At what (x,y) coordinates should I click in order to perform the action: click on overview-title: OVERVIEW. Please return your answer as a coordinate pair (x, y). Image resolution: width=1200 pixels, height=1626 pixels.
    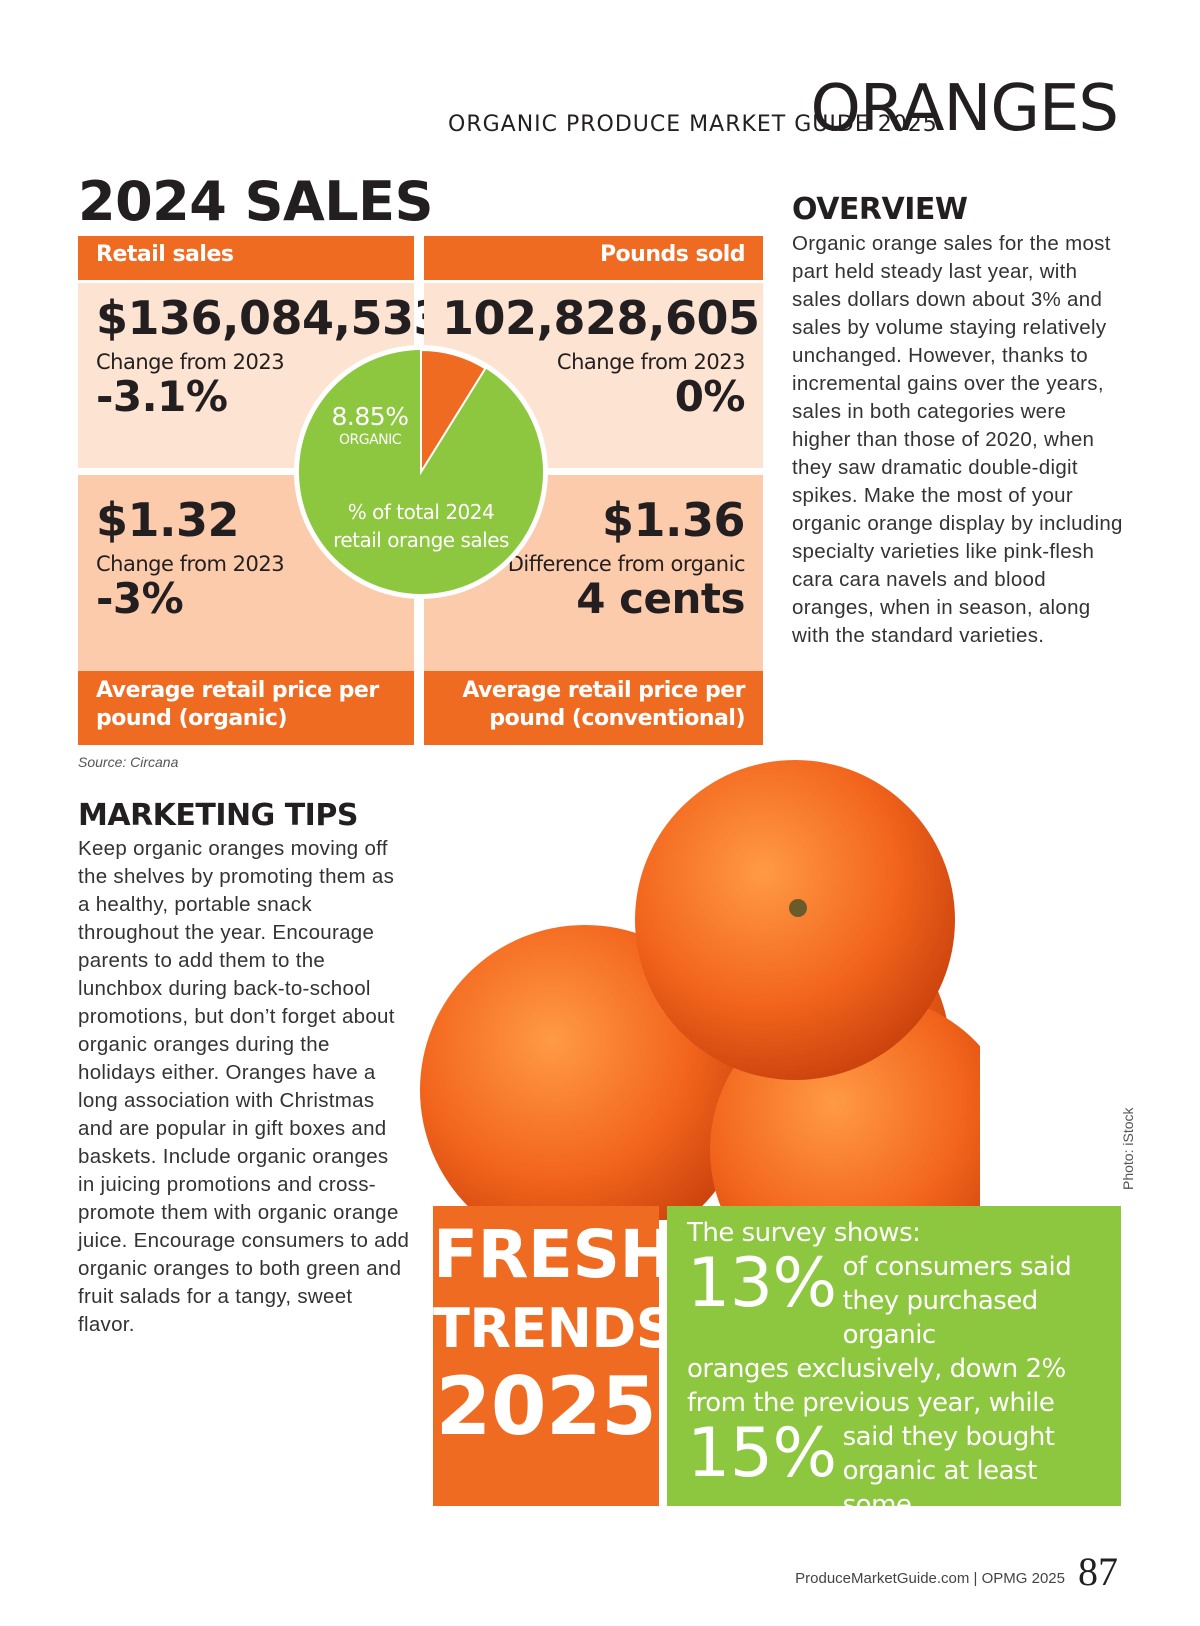
    Looking at the image, I should click on (880, 209).